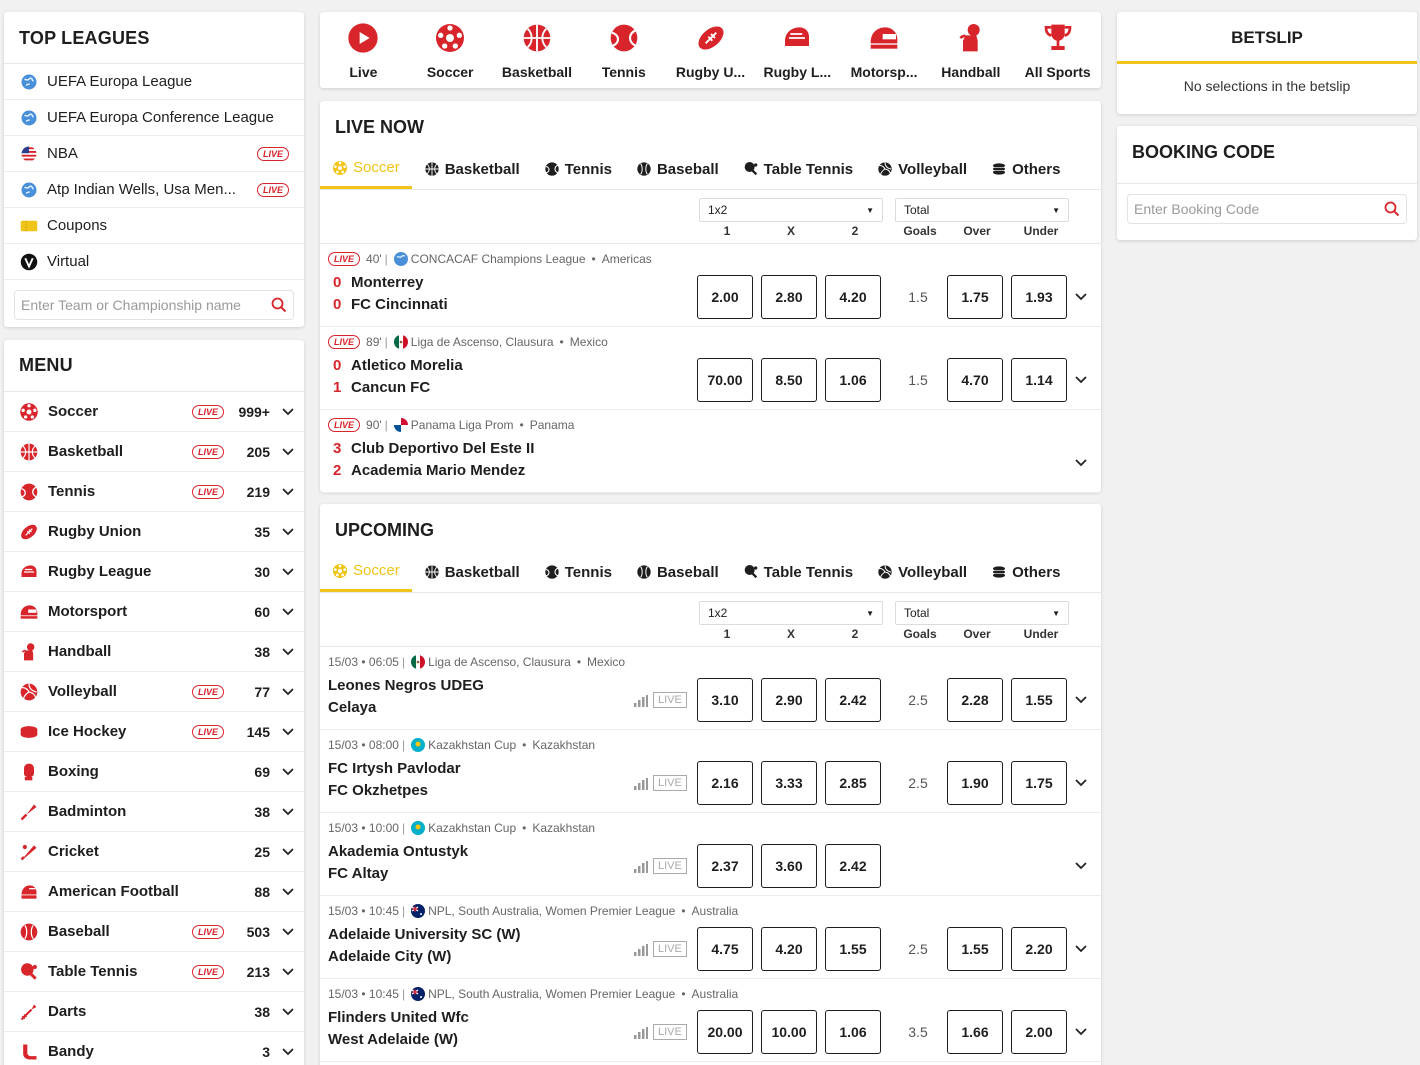 This screenshot has width=1420, height=1065. What do you see at coordinates (853, 866) in the screenshot?
I see `odds-button-2: 2.42` at bounding box center [853, 866].